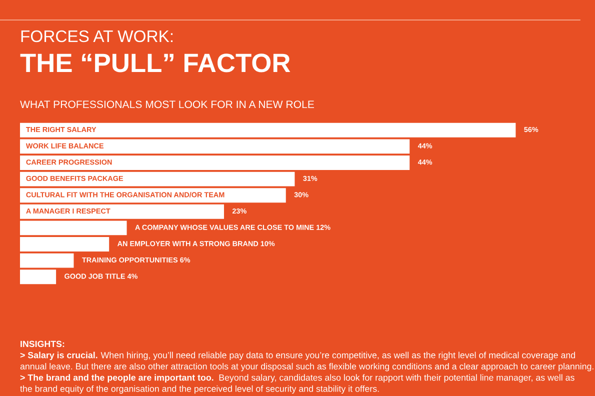 Image resolution: width=595 pixels, height=396 pixels. I want to click on text: annual leave. But there are also other attraction tools at your disposal such as flexible working conditions and a clear approach to career planning., so click(307, 367).